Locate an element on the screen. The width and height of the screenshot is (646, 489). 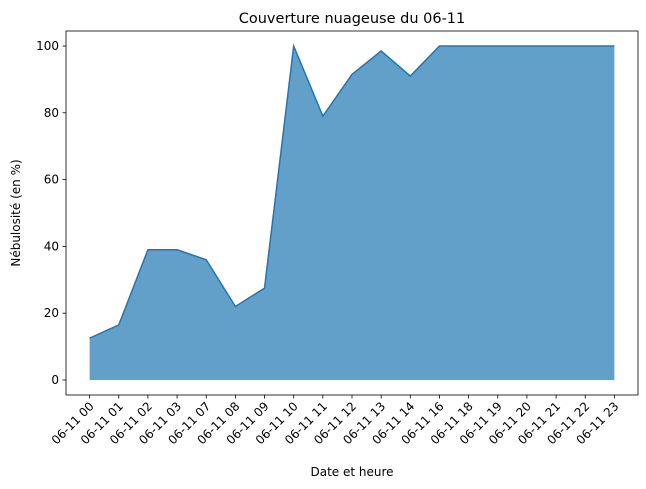
x-axis-label: Date et heure is located at coordinates (351, 472).